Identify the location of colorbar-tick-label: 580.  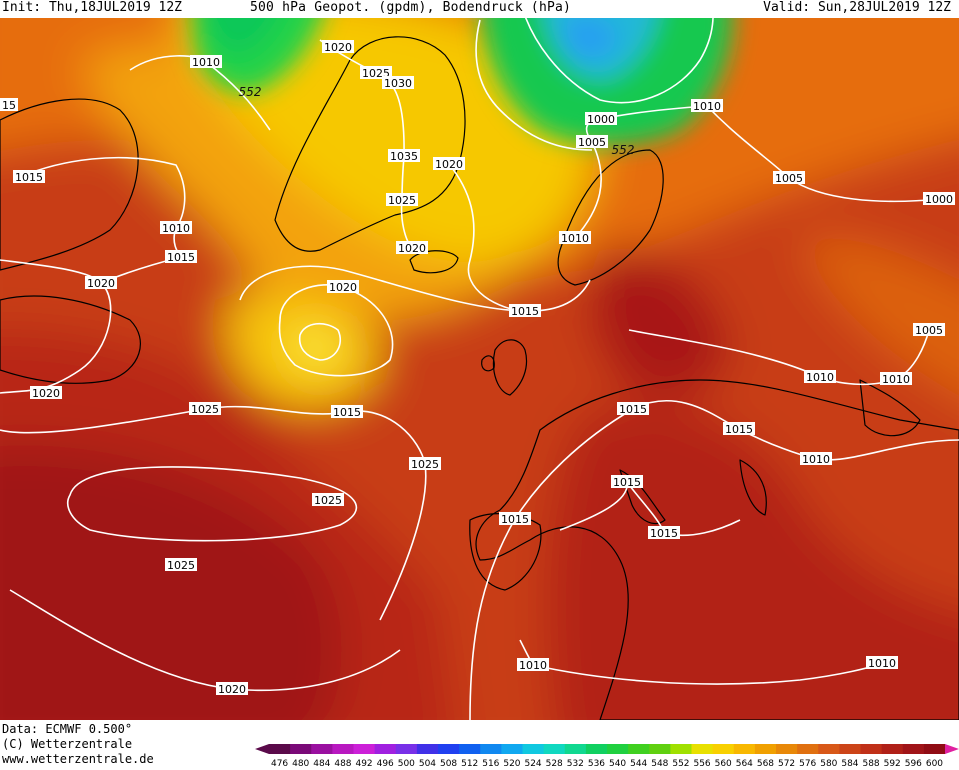
(828, 763).